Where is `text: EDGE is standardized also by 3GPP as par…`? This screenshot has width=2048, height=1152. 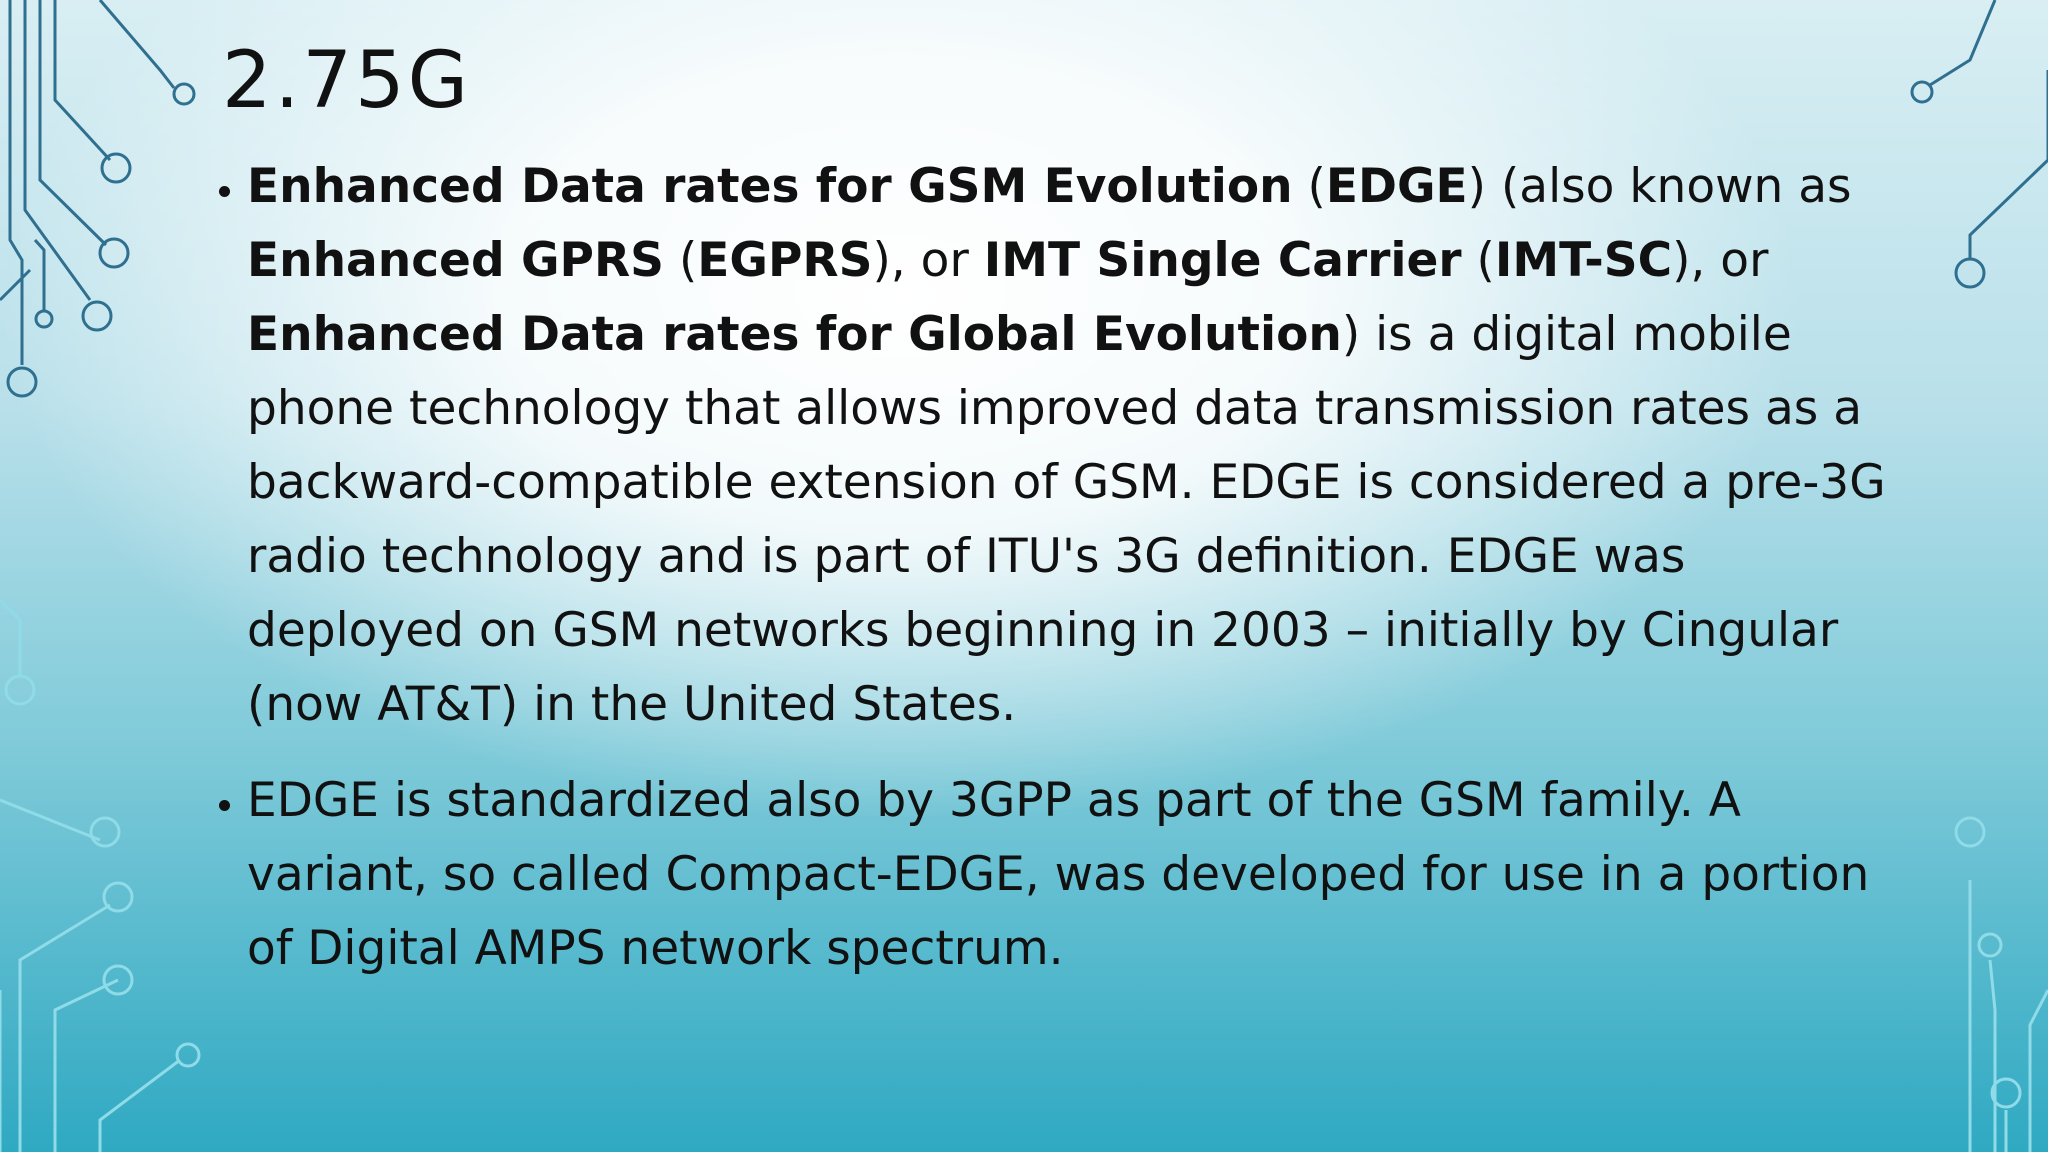
text: EDGE is standardized also by 3GPP as par… is located at coordinates (1066, 874).